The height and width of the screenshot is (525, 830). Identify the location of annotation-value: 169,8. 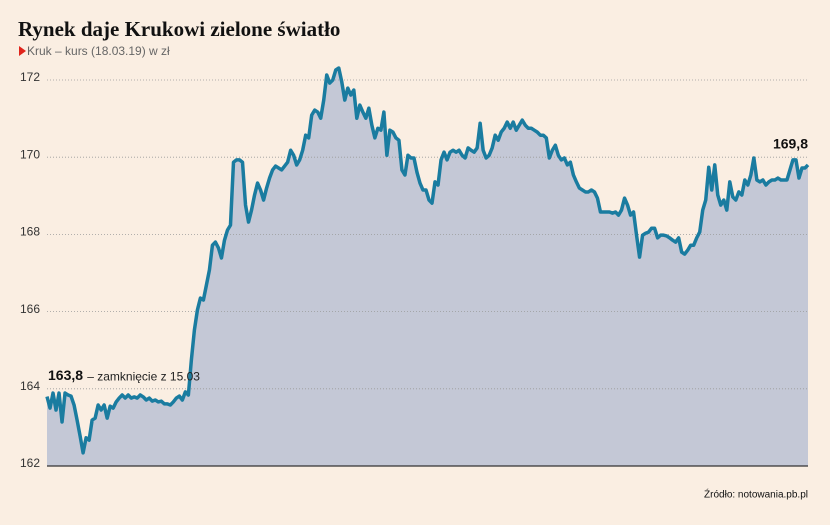
(790, 144).